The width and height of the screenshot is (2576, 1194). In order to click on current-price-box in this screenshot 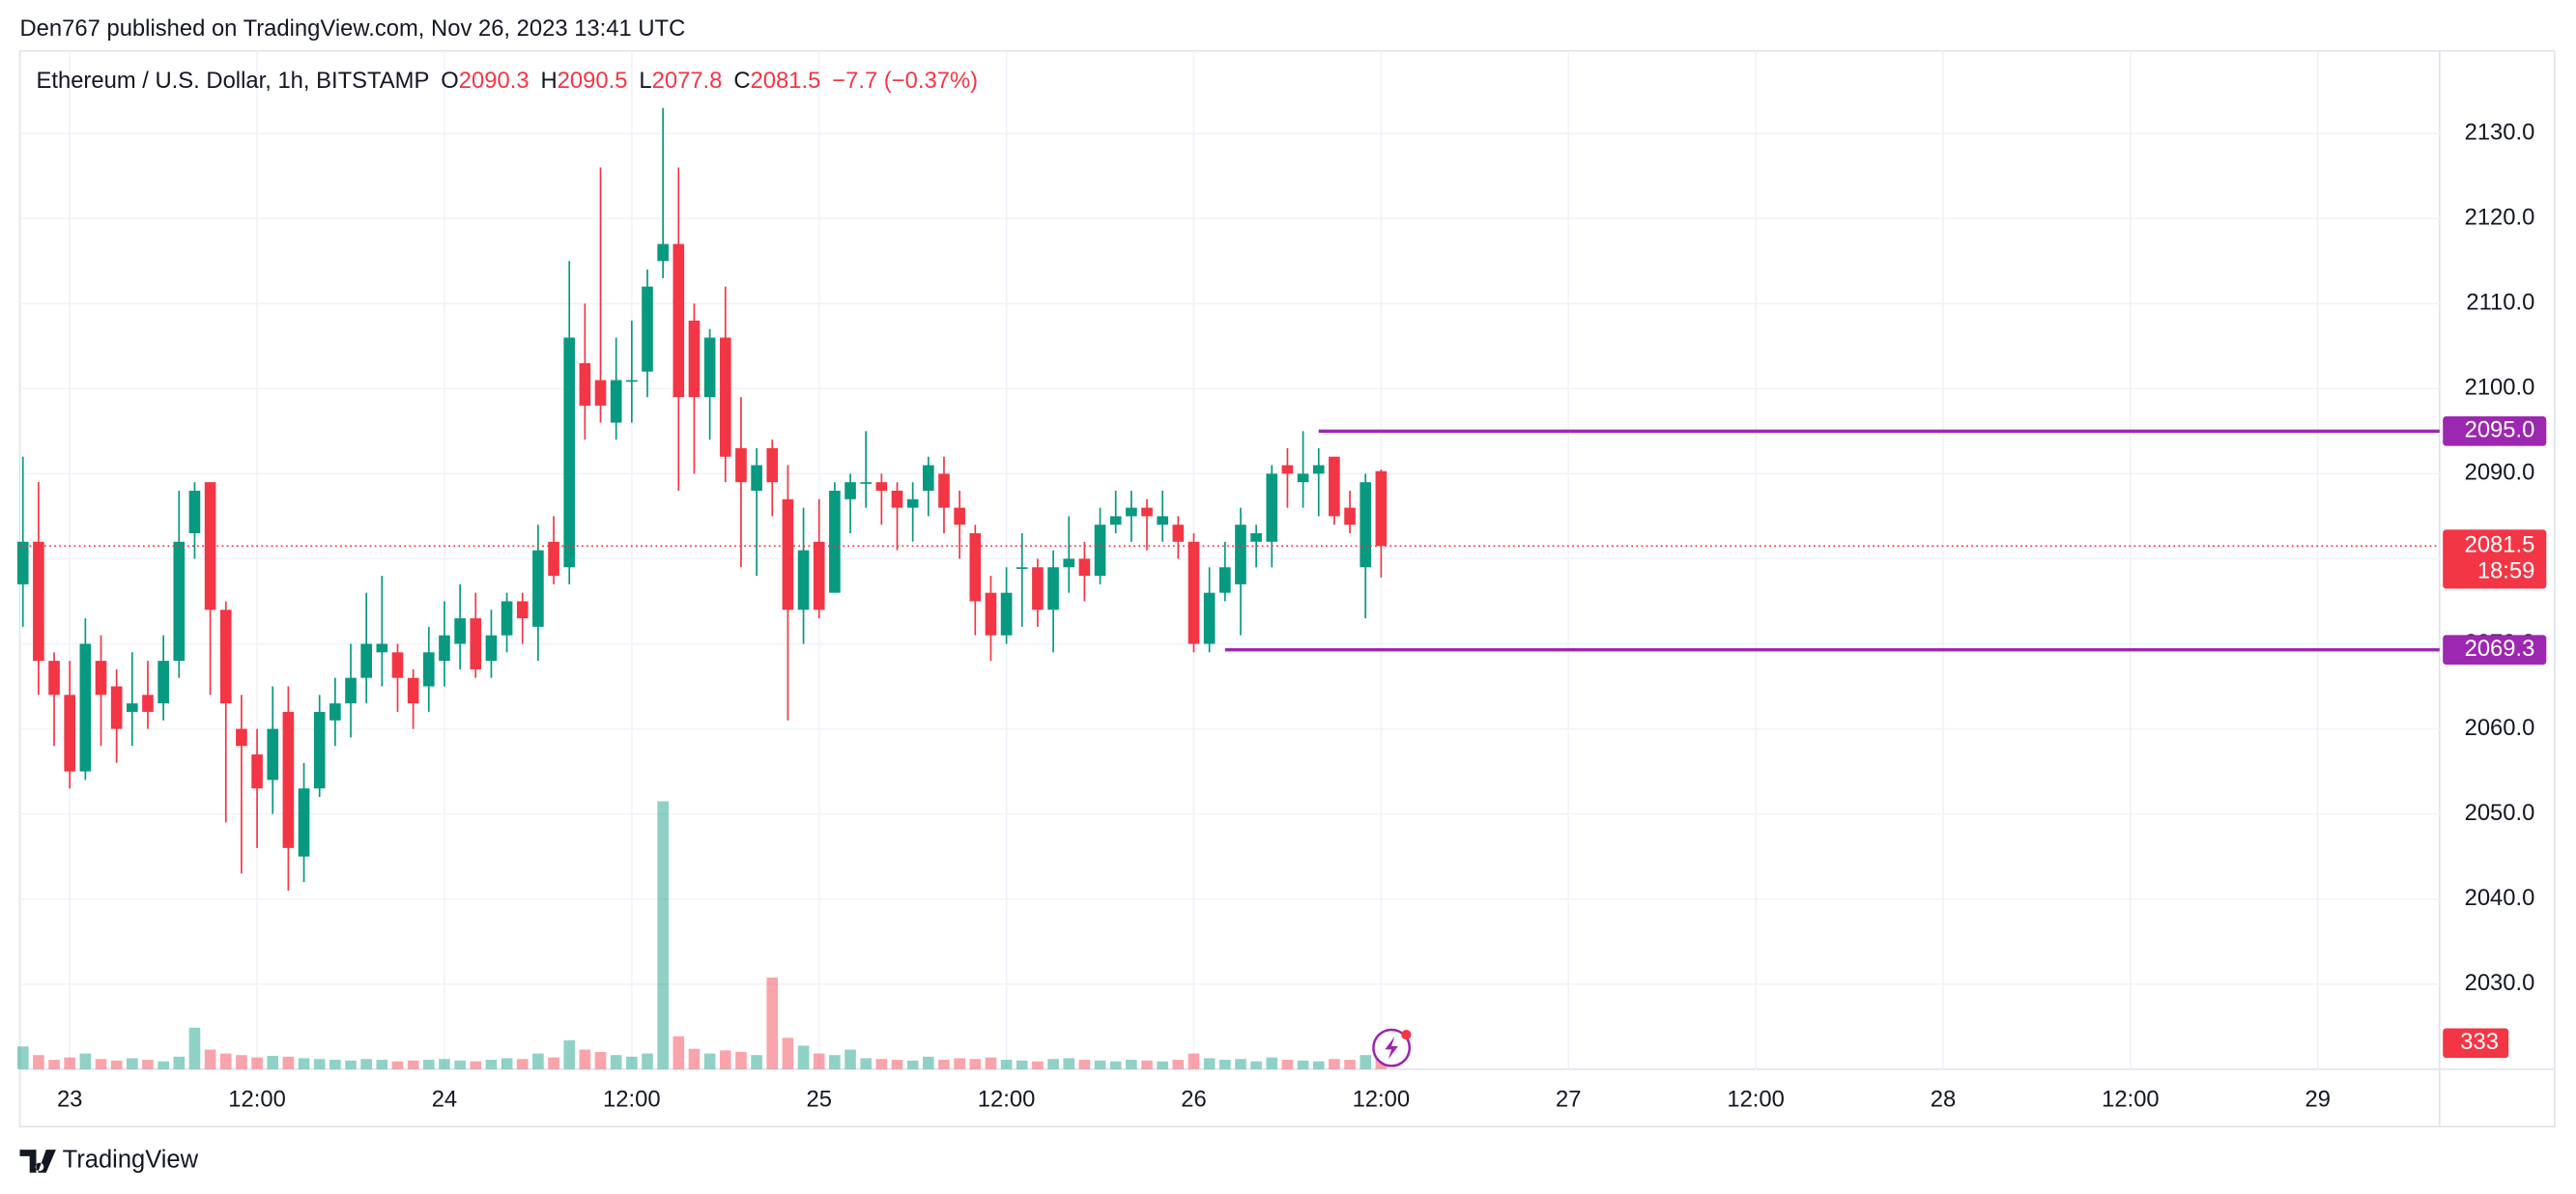, I will do `click(2495, 559)`.